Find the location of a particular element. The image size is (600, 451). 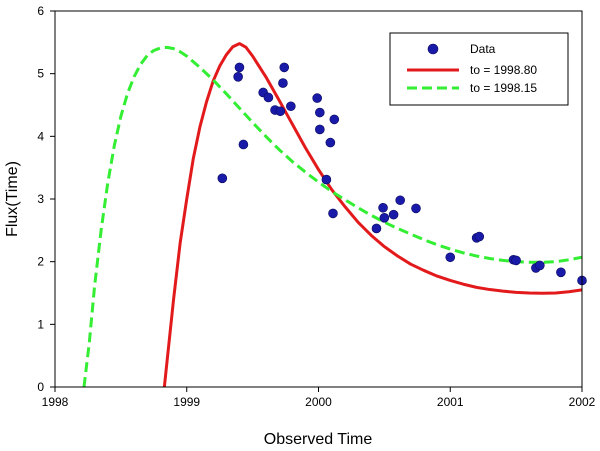

x-tick-label: 2002 is located at coordinates (582, 402).